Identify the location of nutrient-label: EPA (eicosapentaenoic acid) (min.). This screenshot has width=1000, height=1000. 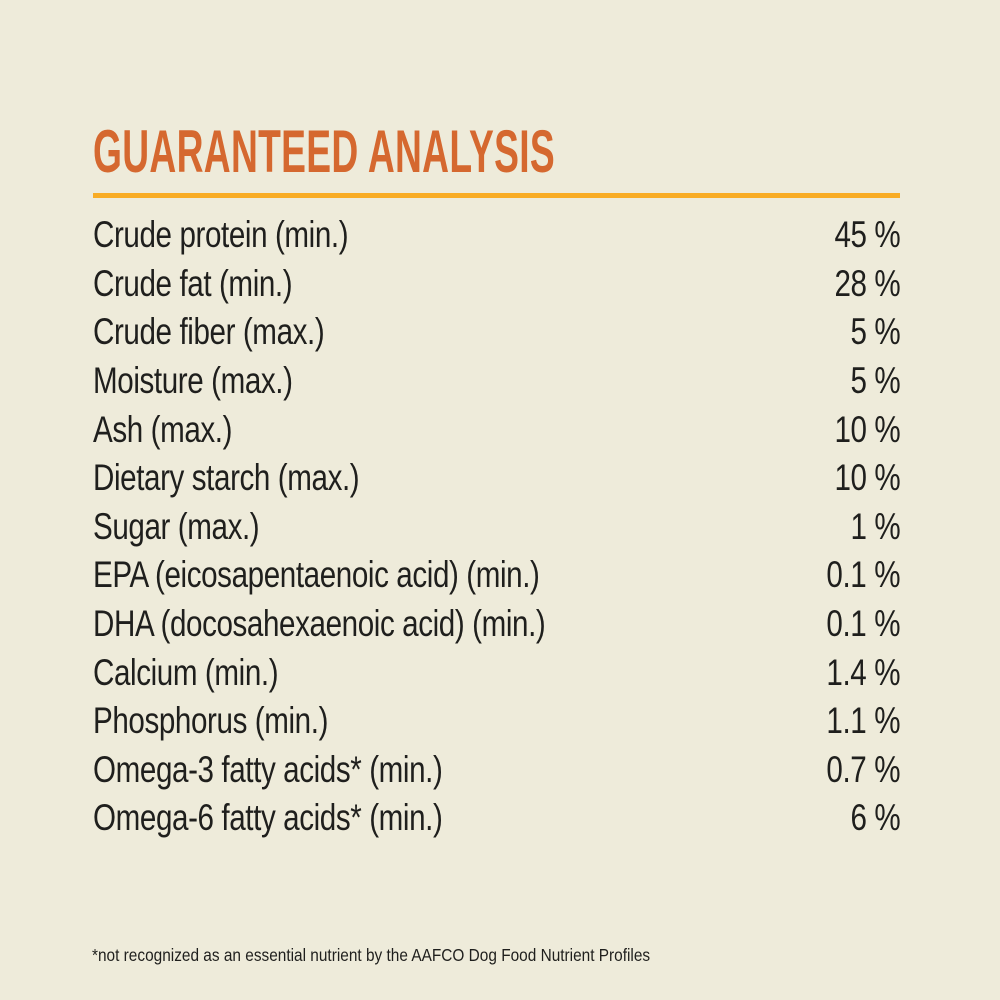
(316, 575).